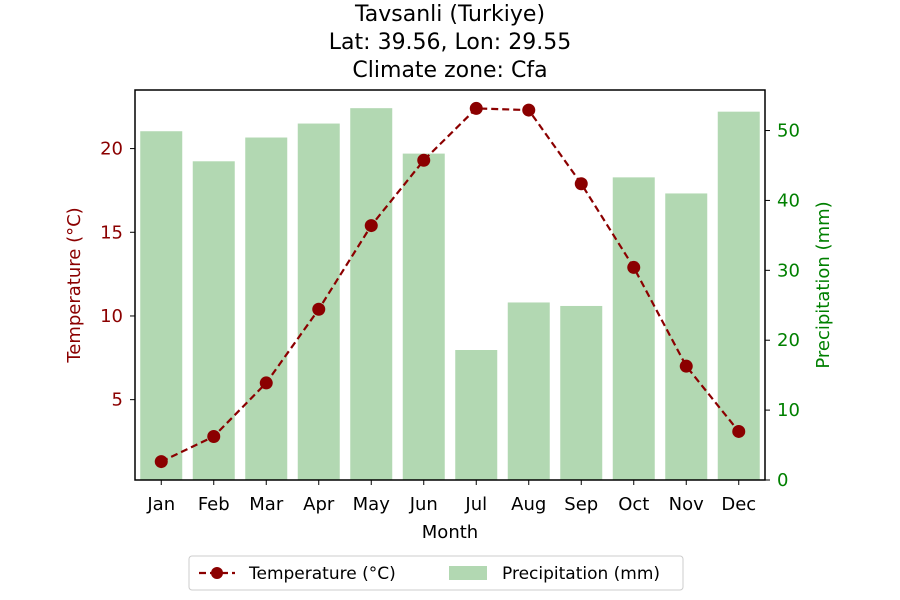  I want to click on title-line-2: Lat: 39.56, Lon: 29.55, so click(450, 42).